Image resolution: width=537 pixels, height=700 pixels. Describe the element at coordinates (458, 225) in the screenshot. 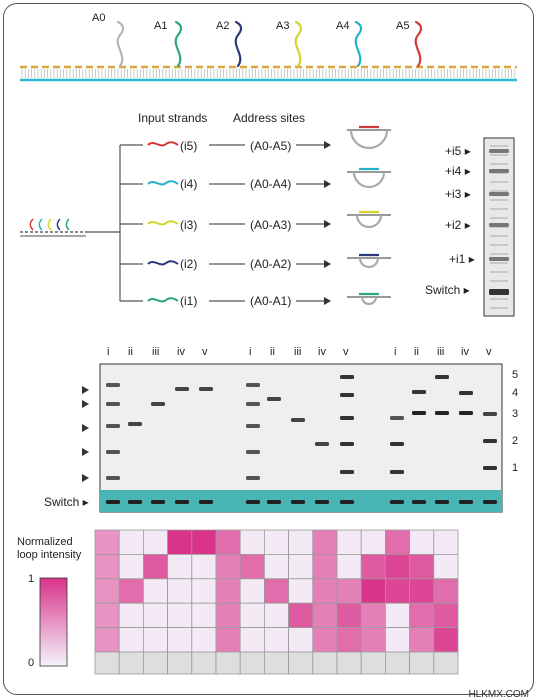

I see `small-gel-label-i2: +i2 ▸` at that location.